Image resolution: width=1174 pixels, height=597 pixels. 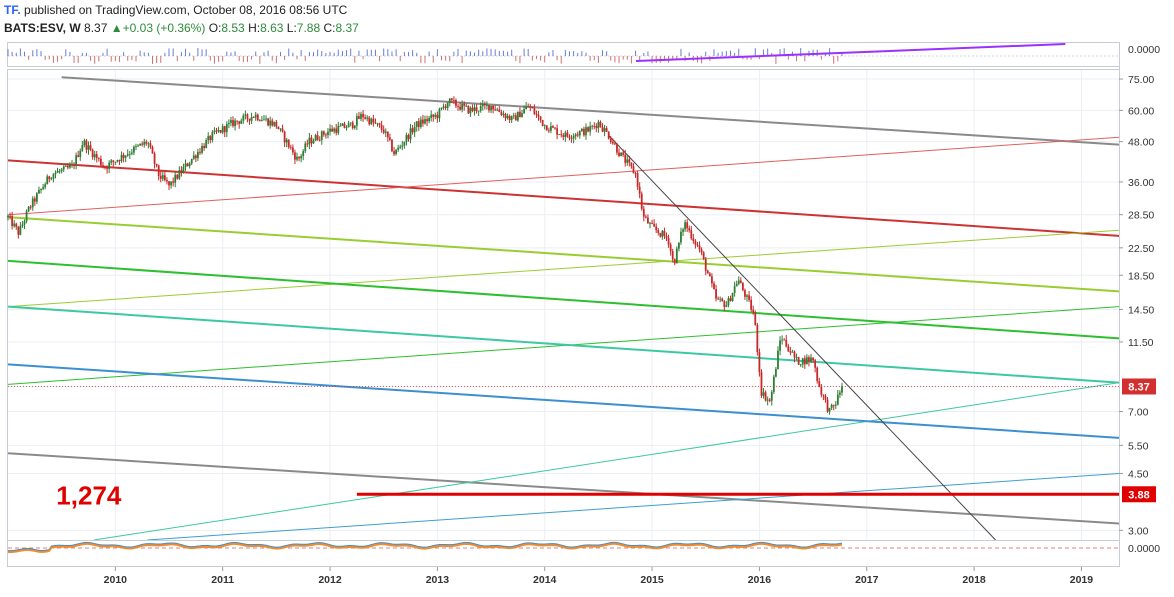 What do you see at coordinates (760, 580) in the screenshot?
I see `time-tick-label: 2016` at bounding box center [760, 580].